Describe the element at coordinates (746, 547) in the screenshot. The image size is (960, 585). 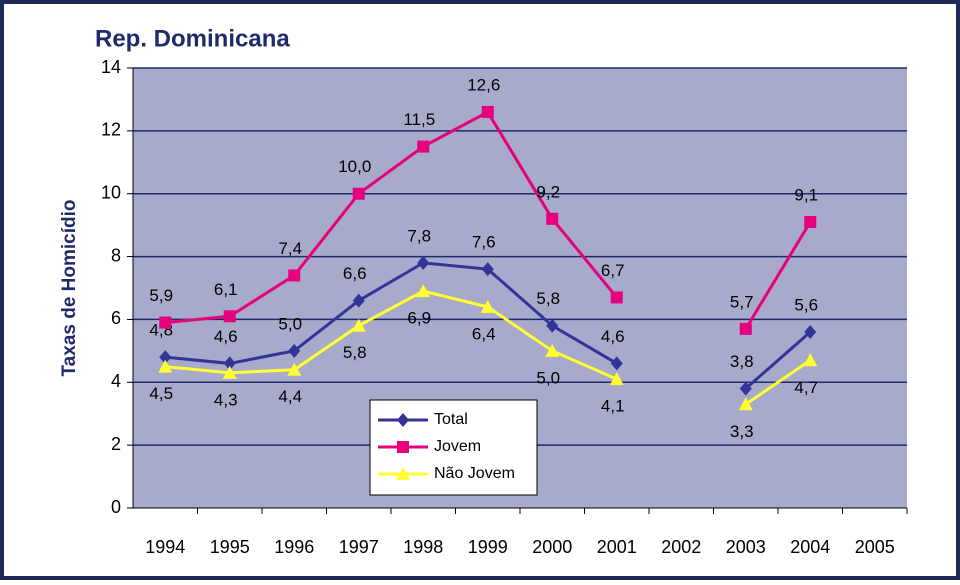
I see `x-tick-label: 2003` at that location.